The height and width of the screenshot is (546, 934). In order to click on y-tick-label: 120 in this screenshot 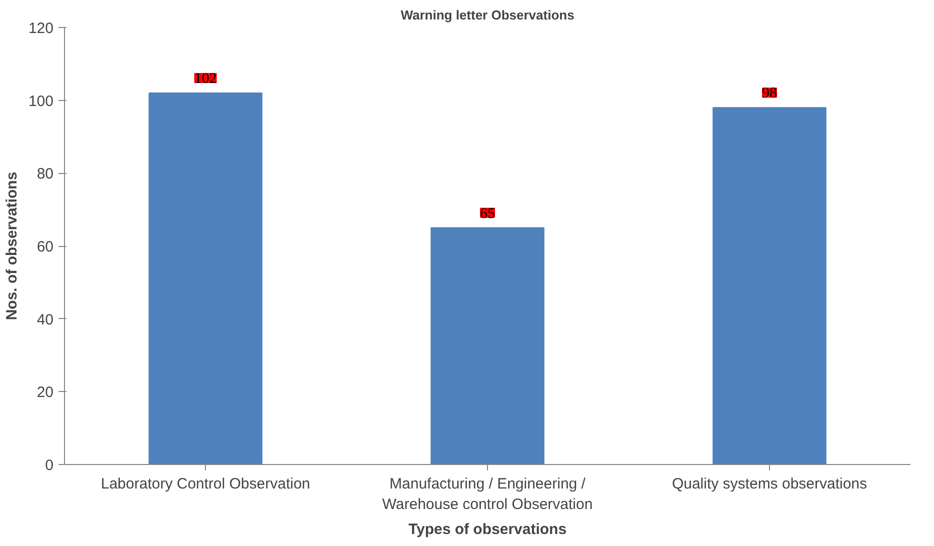, I will do `click(41, 28)`.